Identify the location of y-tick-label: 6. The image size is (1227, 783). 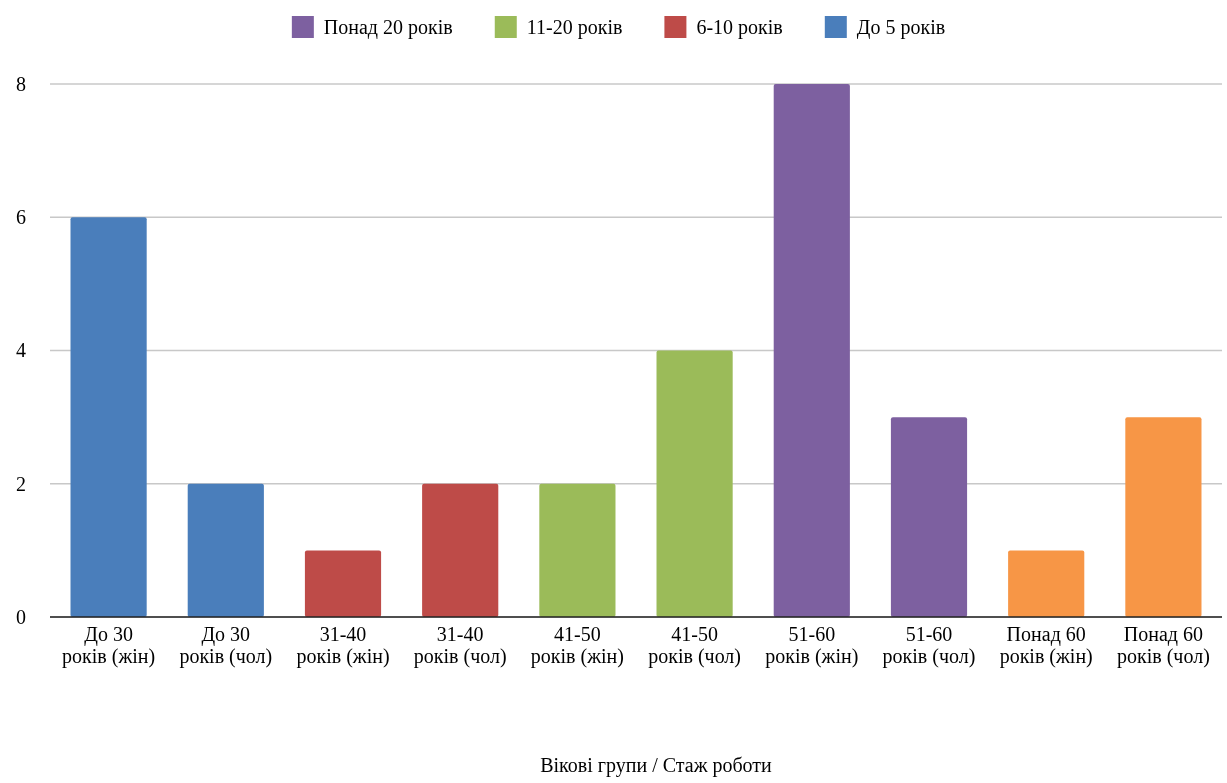
(21, 217).